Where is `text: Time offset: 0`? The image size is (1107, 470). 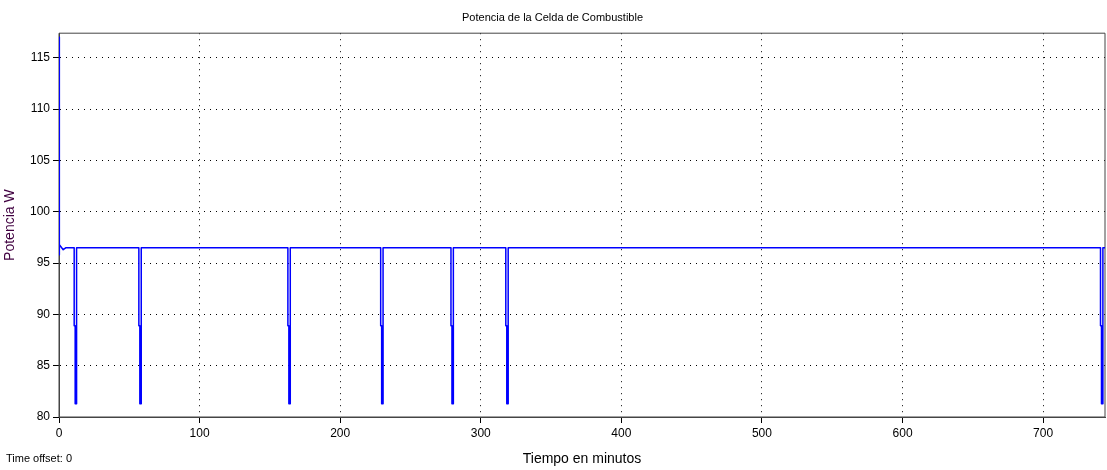 text: Time offset: 0 is located at coordinates (39, 458).